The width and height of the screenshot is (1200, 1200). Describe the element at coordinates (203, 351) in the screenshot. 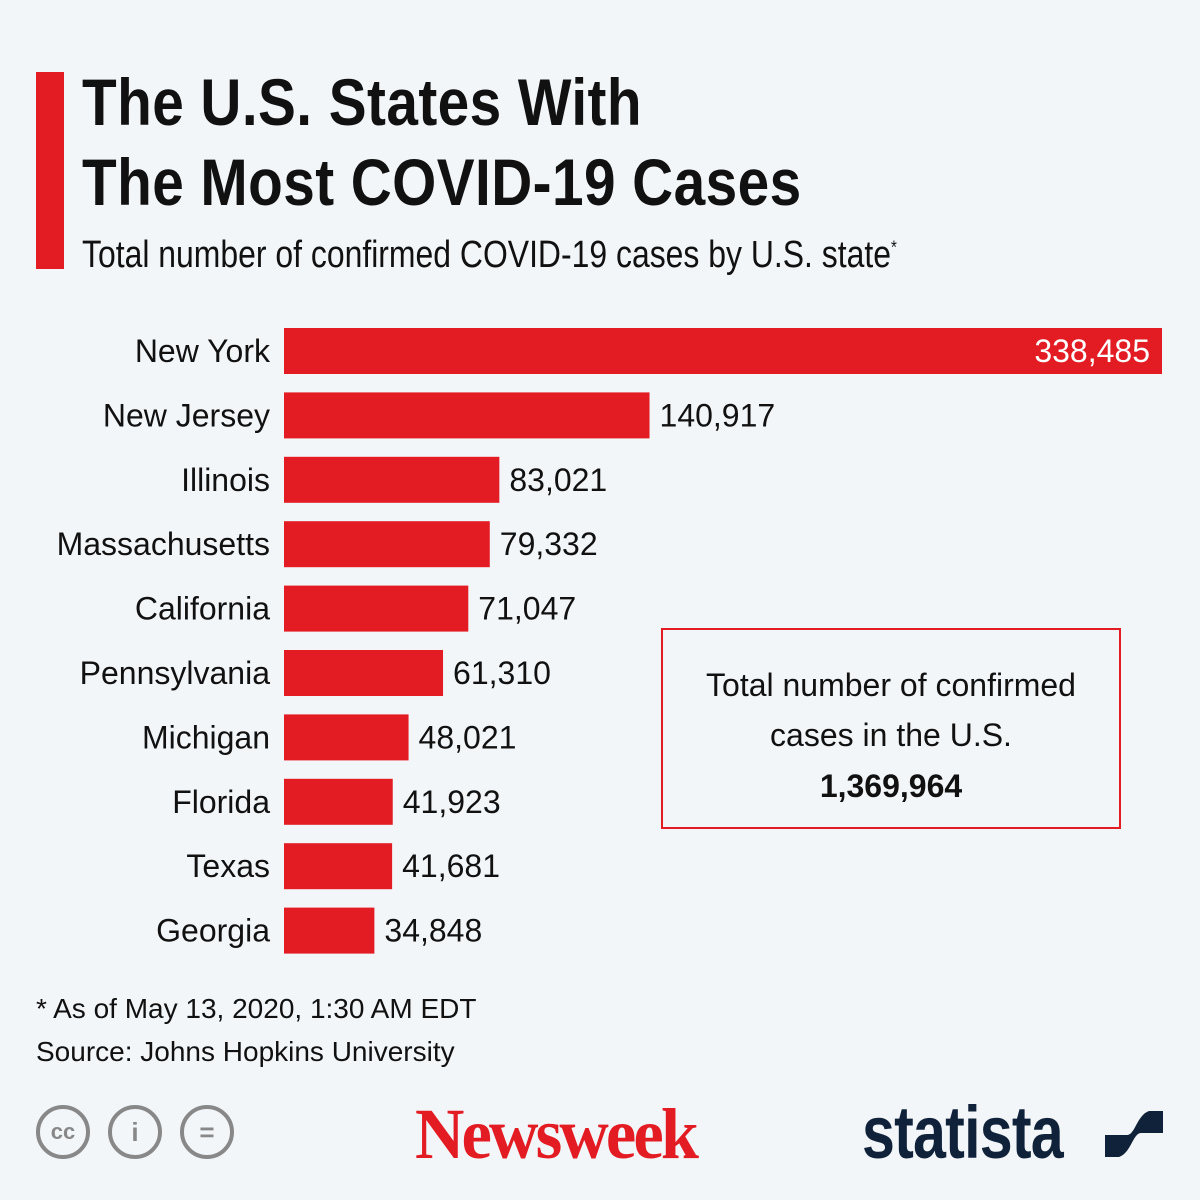

I see `category-label: New York` at that location.